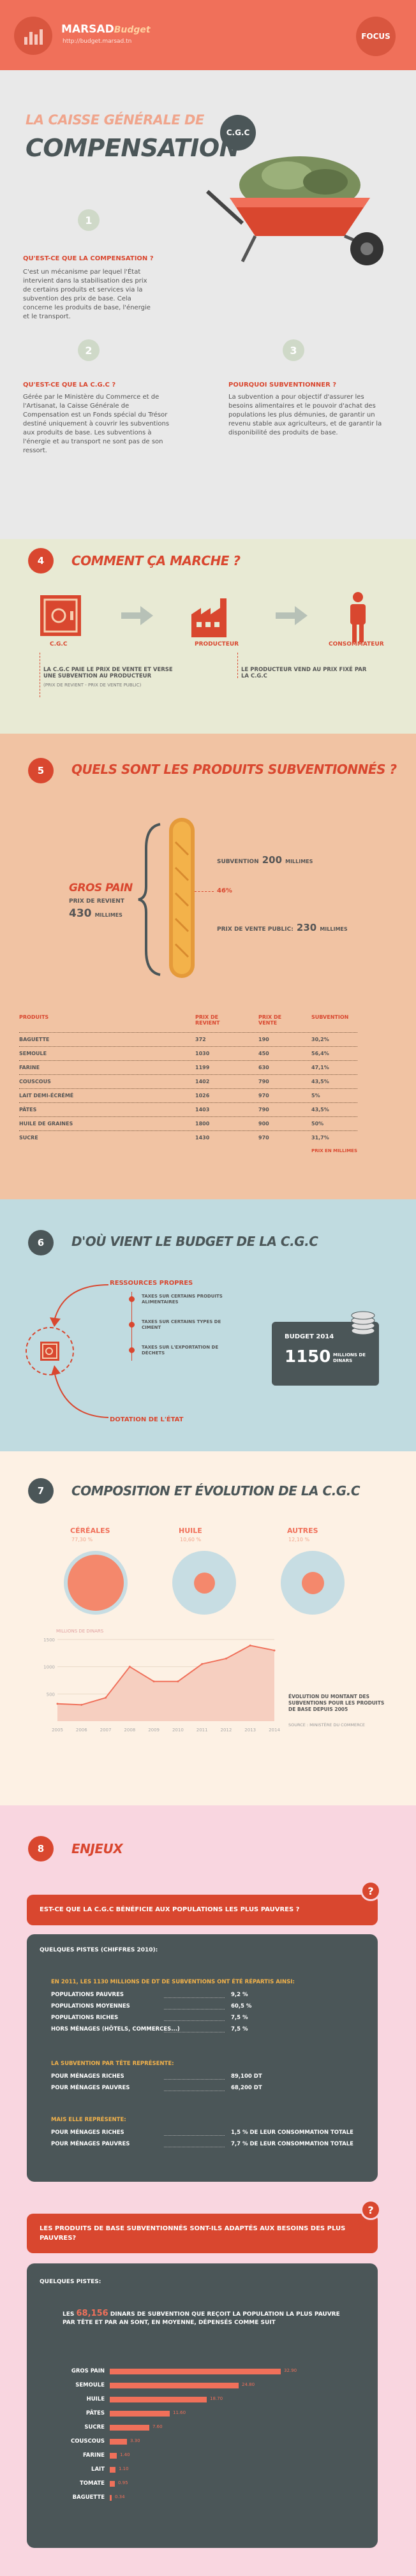 This screenshot has width=416, height=2576. What do you see at coordinates (181, 1324) in the screenshot?
I see `tax-item: TAXES SUR CERTAINS TYPES DE CIMENT` at bounding box center [181, 1324].